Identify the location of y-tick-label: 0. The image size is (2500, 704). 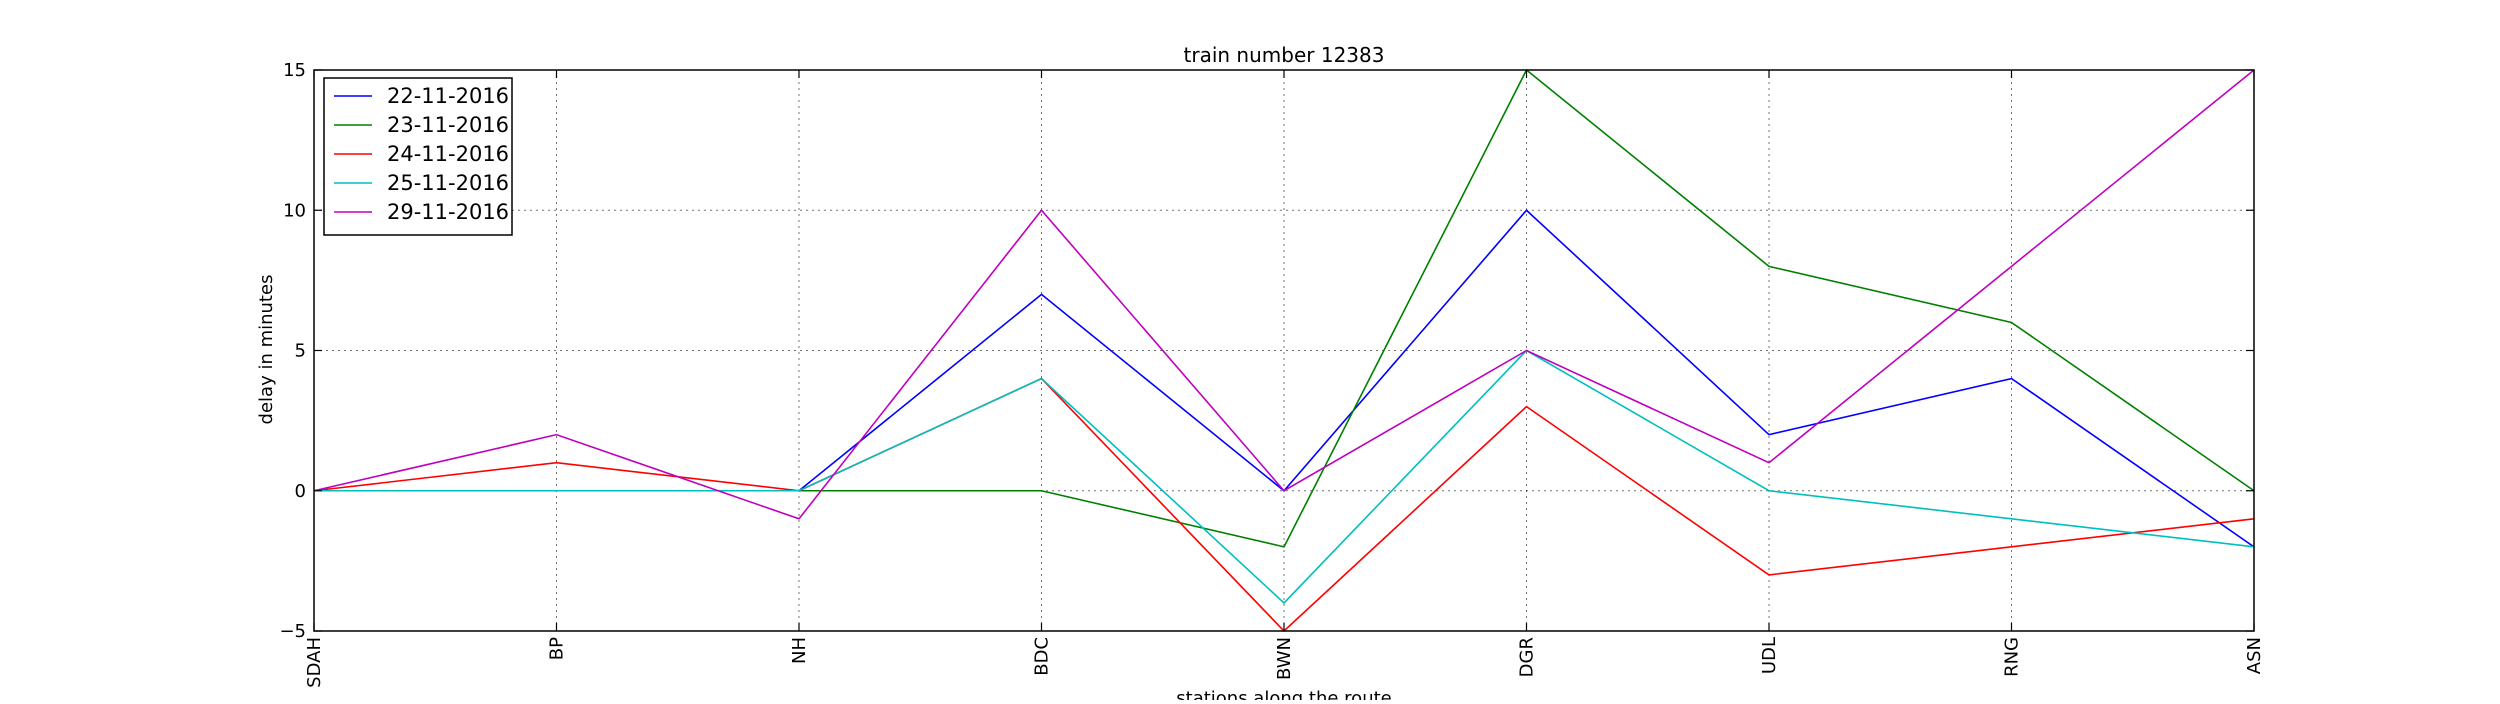
(300, 491).